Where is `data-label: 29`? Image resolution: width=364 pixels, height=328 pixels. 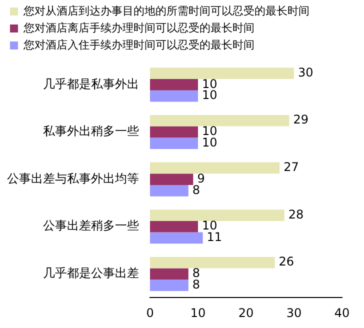 data-label: 29 is located at coordinates (300, 119).